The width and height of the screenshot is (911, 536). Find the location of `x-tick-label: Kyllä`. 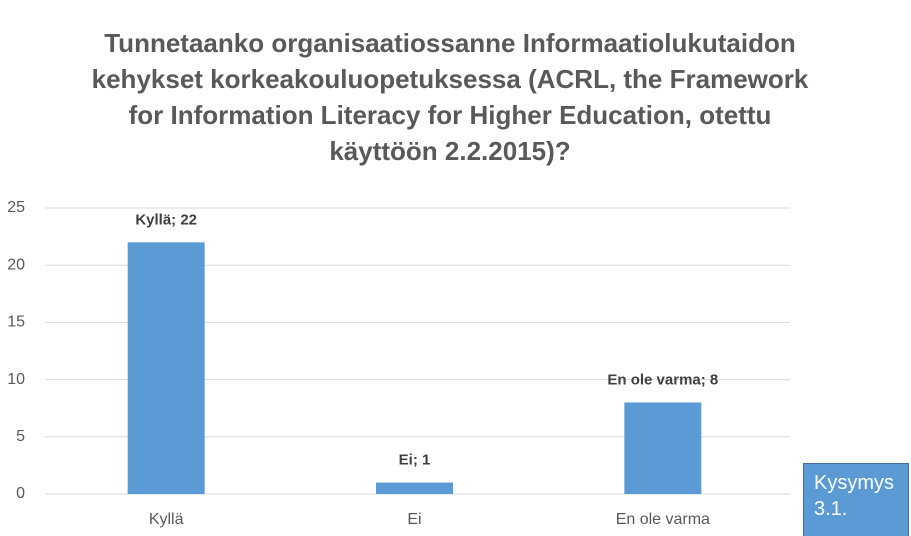

x-tick-label: Kyllä is located at coordinates (166, 519).